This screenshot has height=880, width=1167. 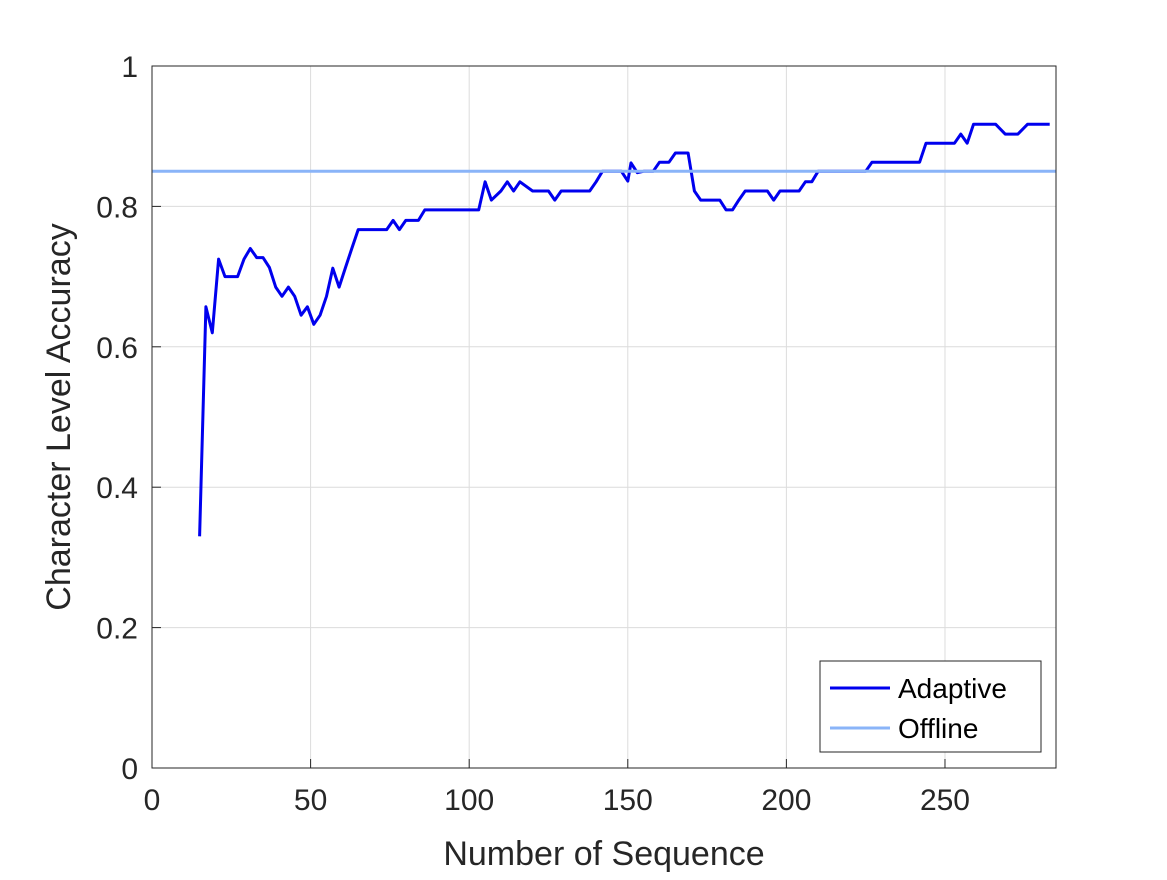 I want to click on x-tick-label: 100, so click(x=469, y=800).